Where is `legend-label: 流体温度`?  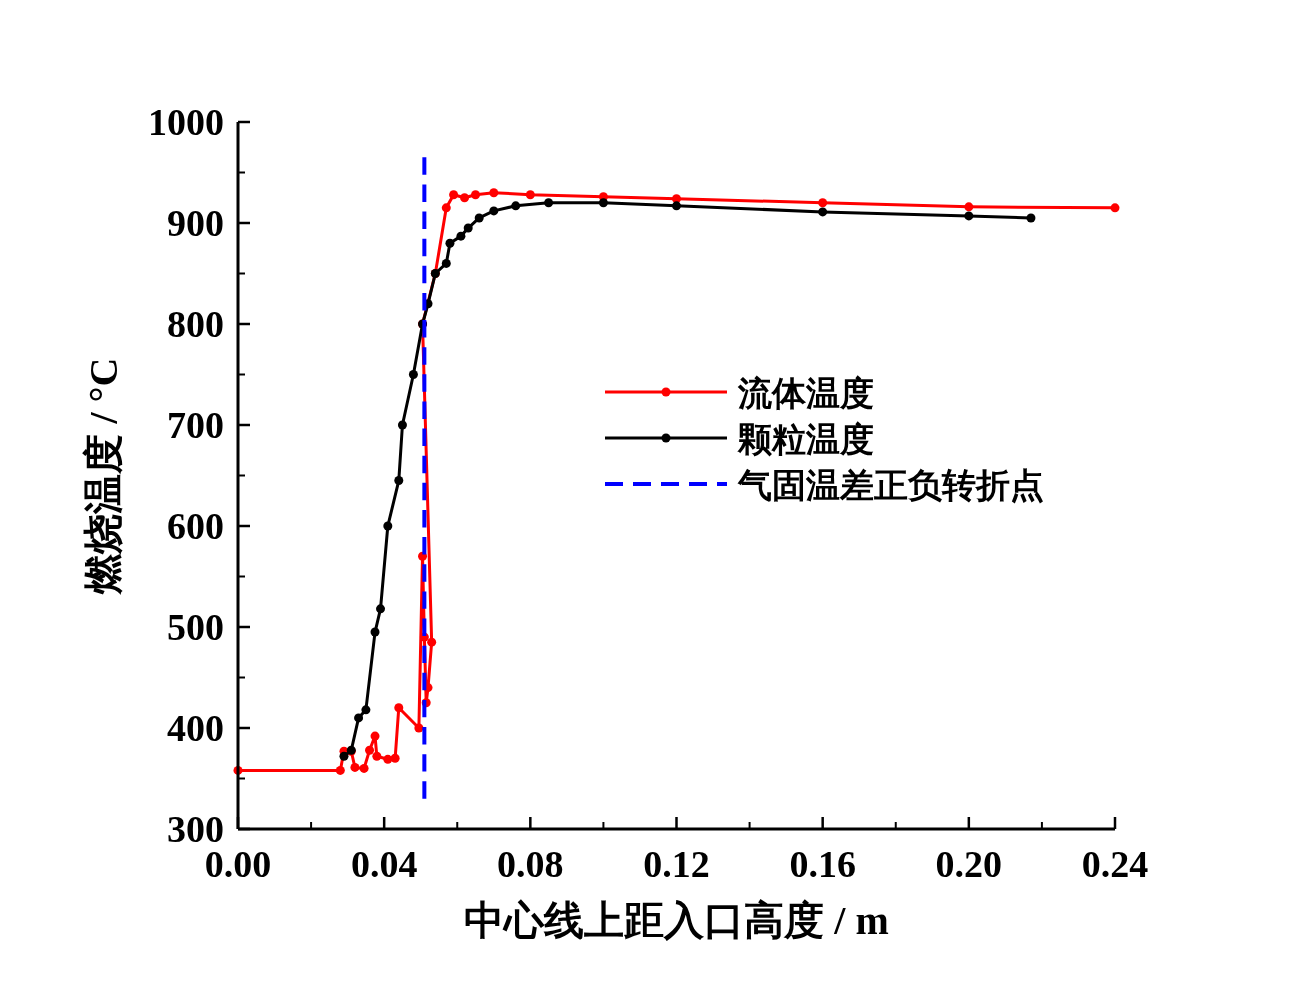
legend-label: 流体温度 is located at coordinates (805, 393).